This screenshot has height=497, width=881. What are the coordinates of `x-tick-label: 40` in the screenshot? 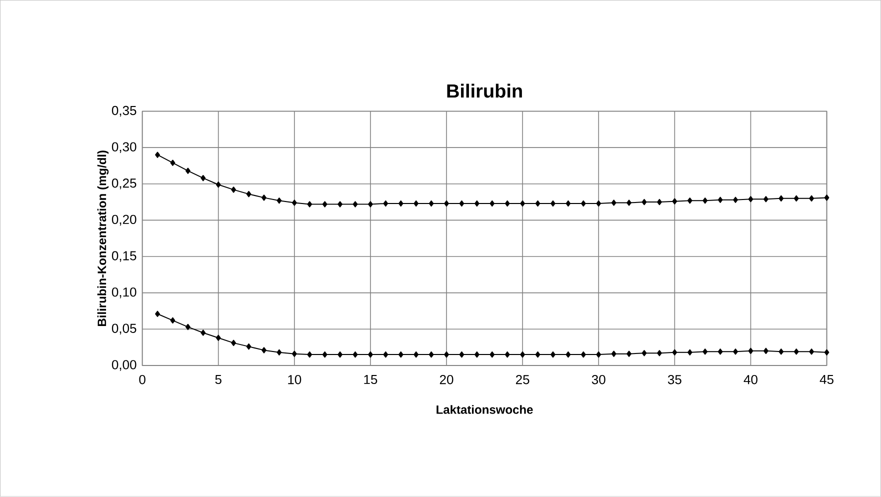 It's located at (751, 379).